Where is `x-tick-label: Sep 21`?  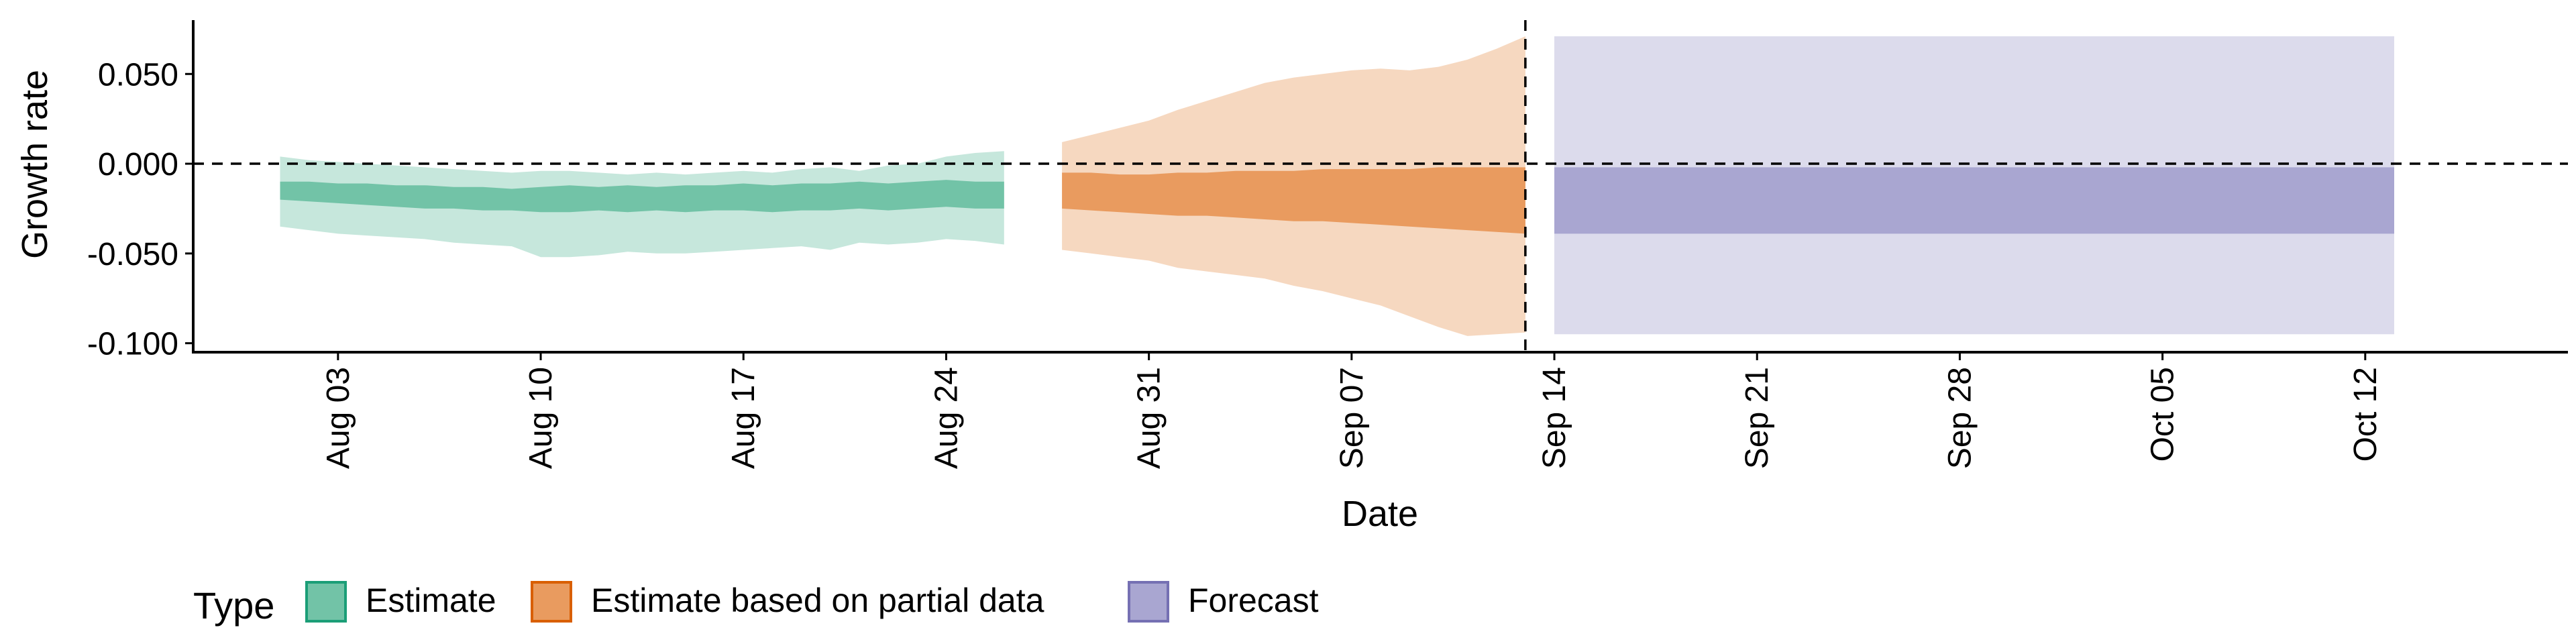 x-tick-label: Sep 21 is located at coordinates (1757, 418).